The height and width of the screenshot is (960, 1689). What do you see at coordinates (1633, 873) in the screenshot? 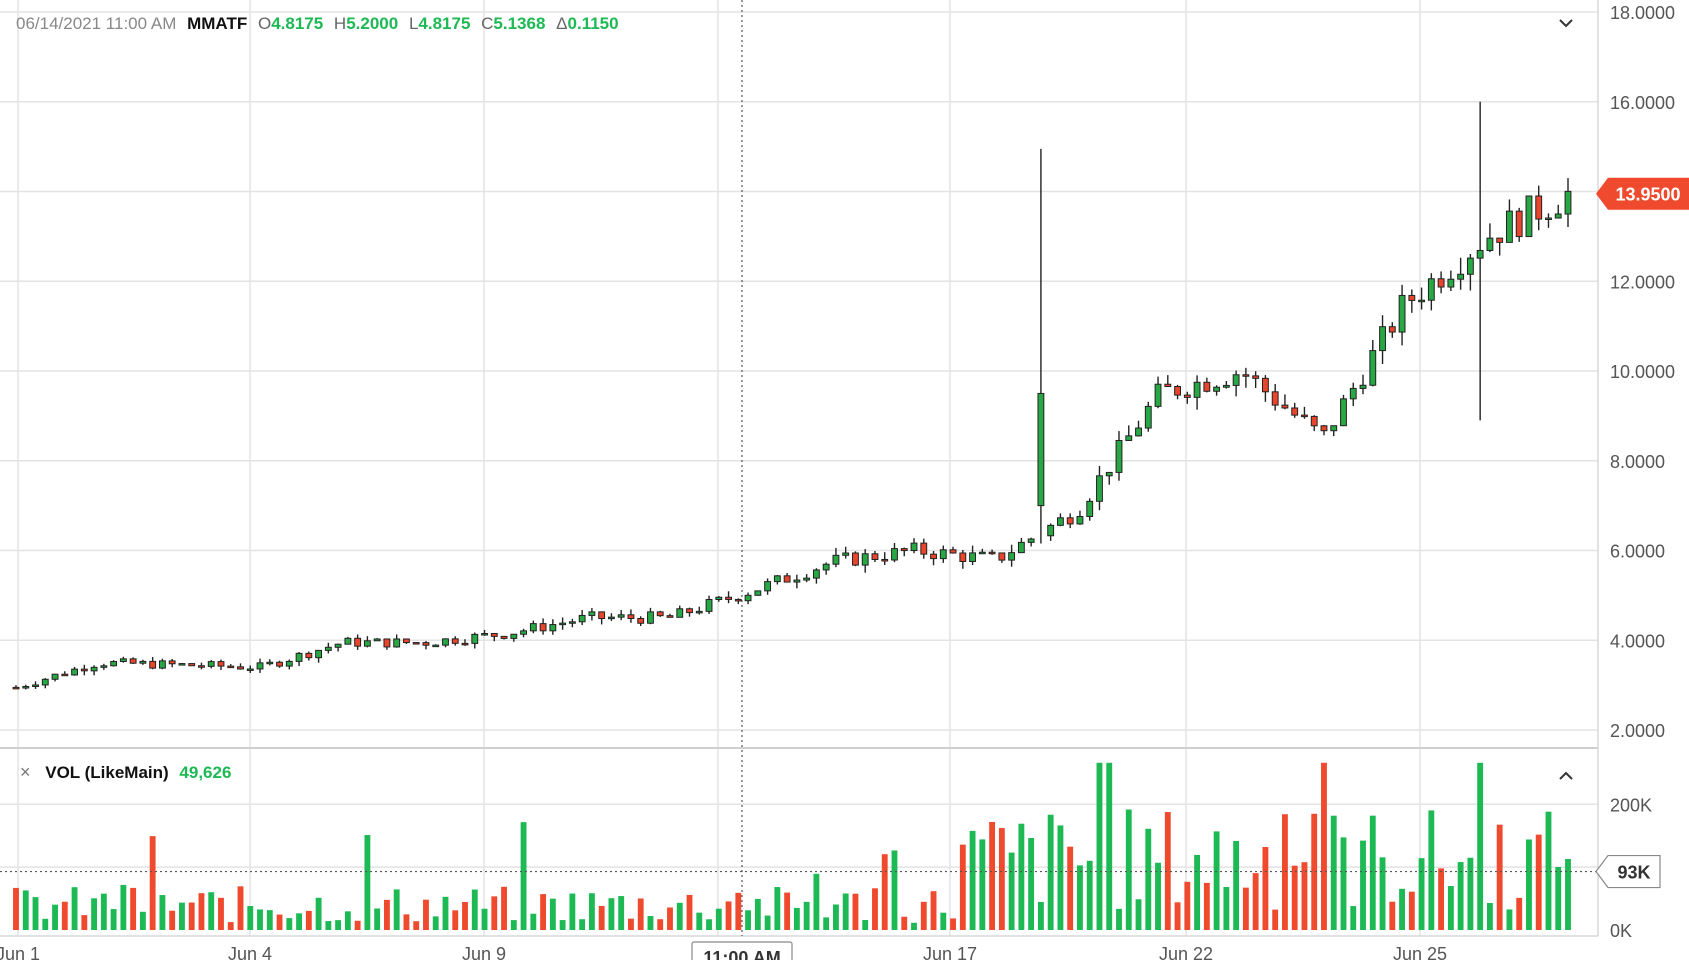
I see `volume-marker-label: 93K` at bounding box center [1633, 873].